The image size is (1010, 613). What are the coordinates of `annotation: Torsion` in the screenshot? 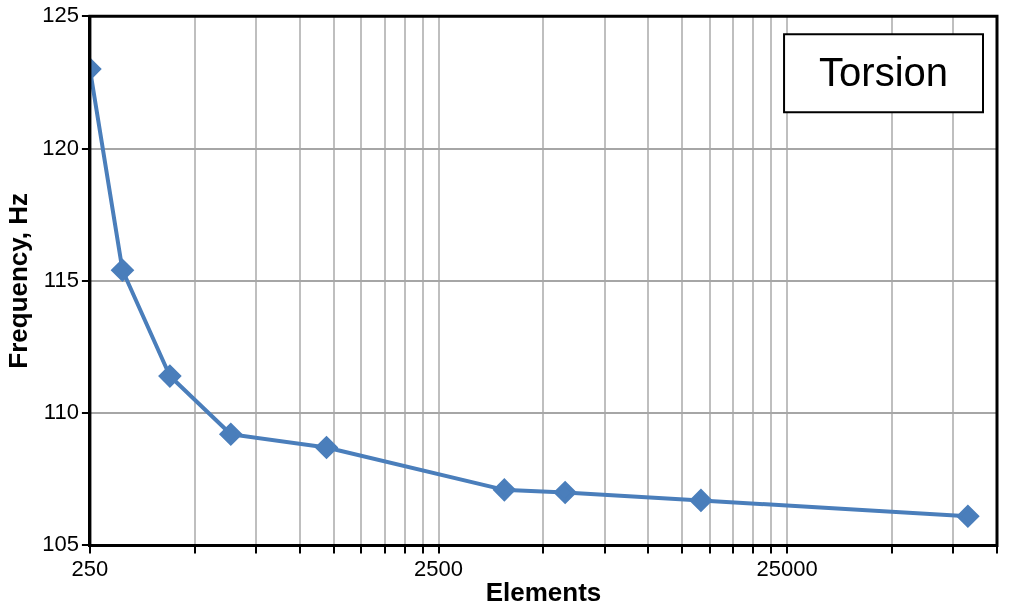 It's located at (883, 72).